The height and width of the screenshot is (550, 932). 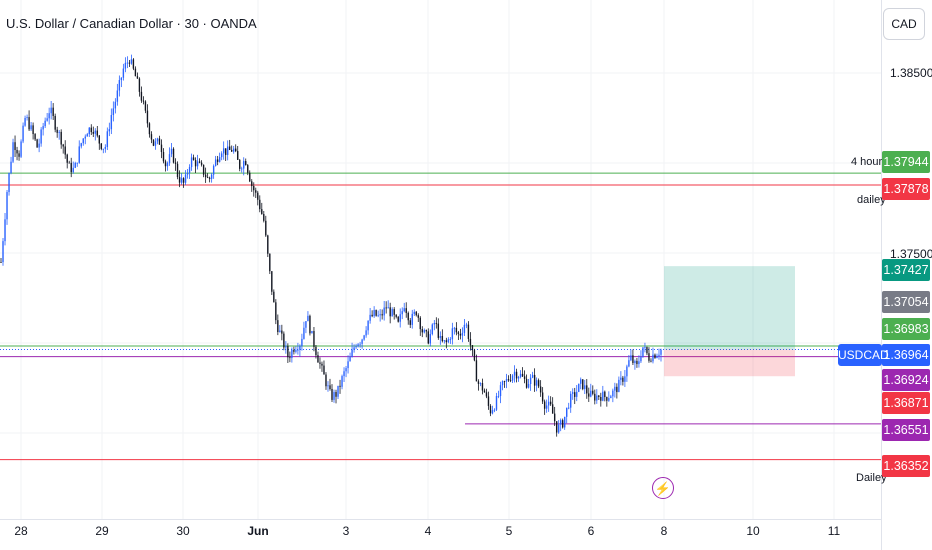 I want to click on x-tick-label: 4, so click(x=428, y=531).